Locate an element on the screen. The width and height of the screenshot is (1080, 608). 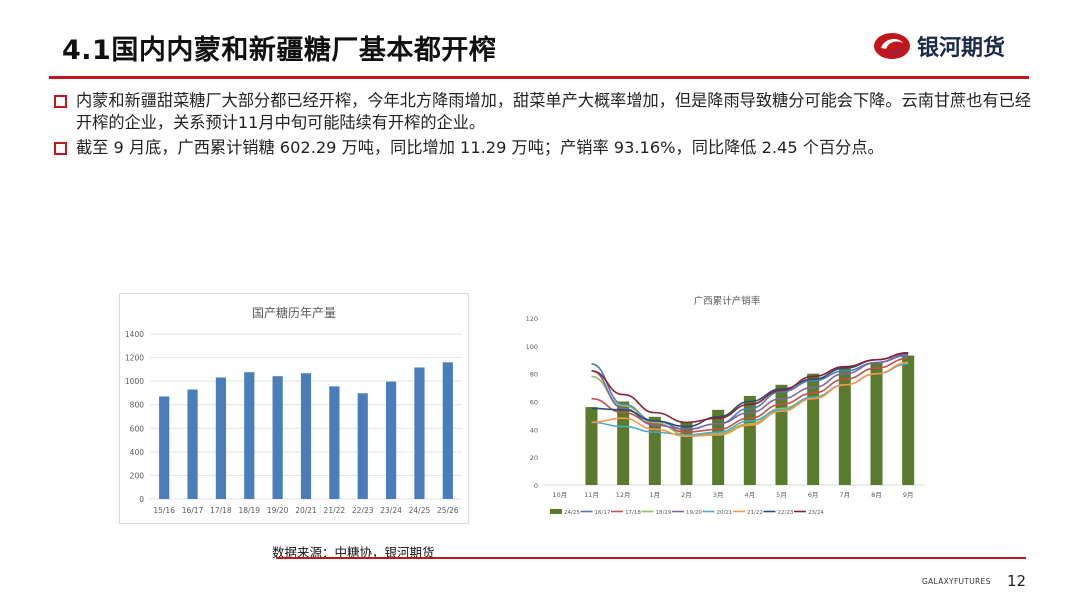
y-tick-label: 80 is located at coordinates (534, 375).